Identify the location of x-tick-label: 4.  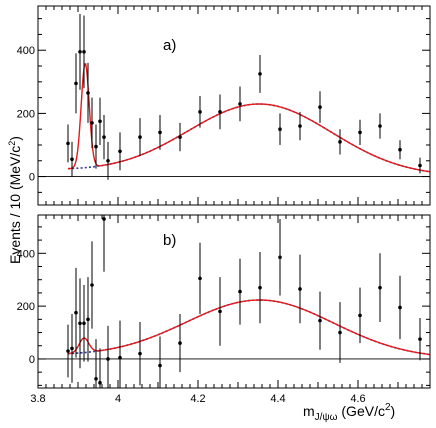
(118, 399).